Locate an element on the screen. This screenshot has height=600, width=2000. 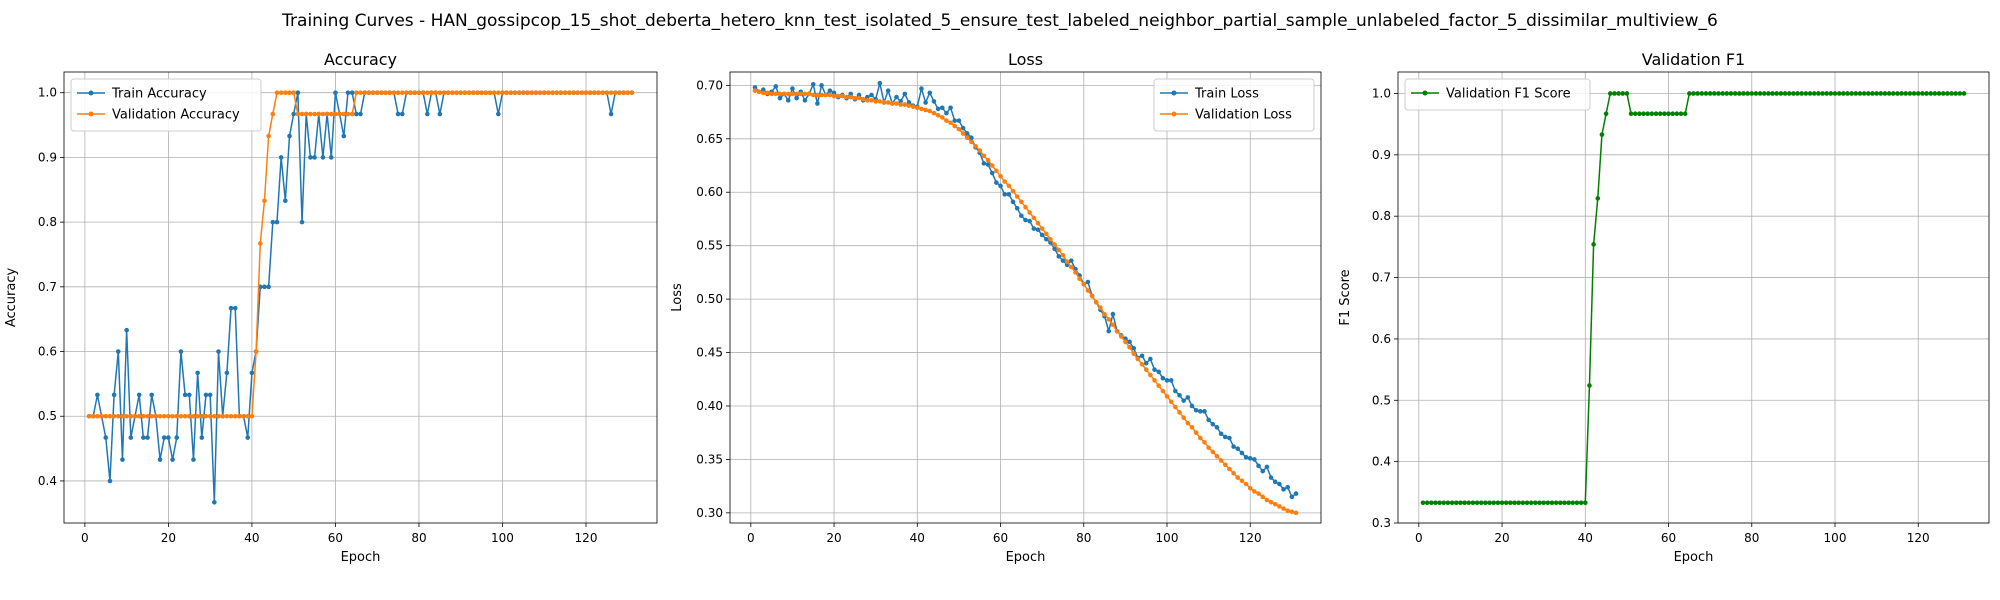
x-tick-label: 80 is located at coordinates (1083, 538).